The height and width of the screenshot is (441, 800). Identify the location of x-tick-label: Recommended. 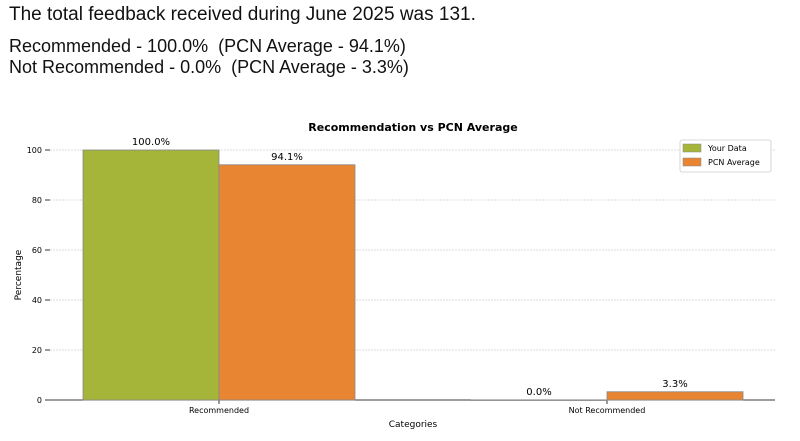
(219, 410).